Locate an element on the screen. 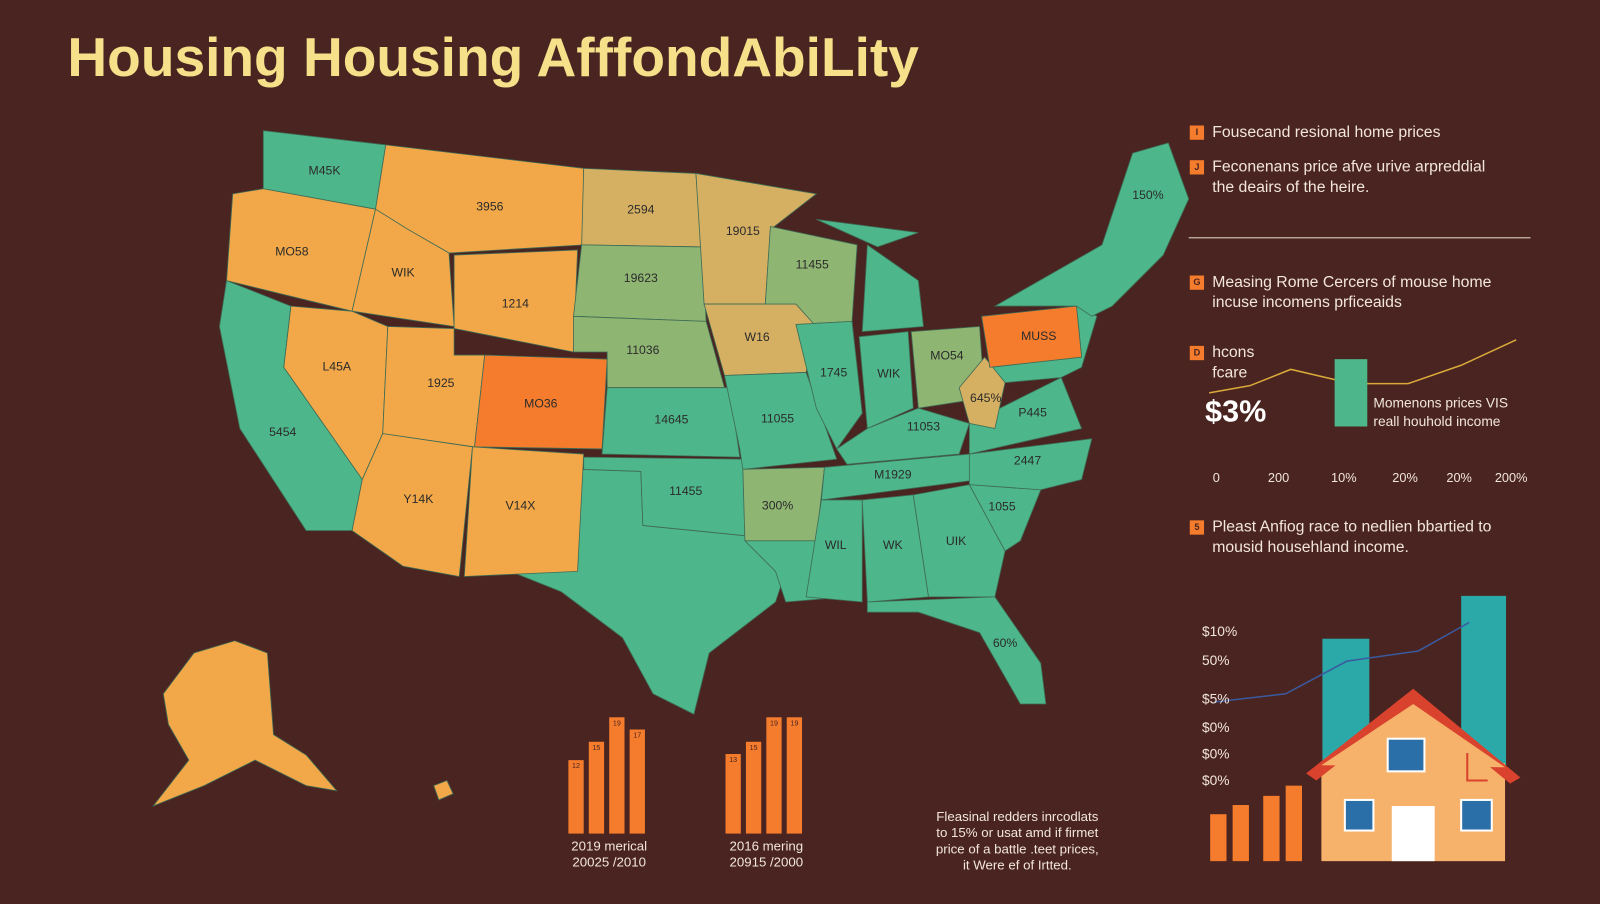 Image resolution: width=1600 pixels, height=904 pixels. item-text: the deairs of the heire. is located at coordinates (1290, 187).